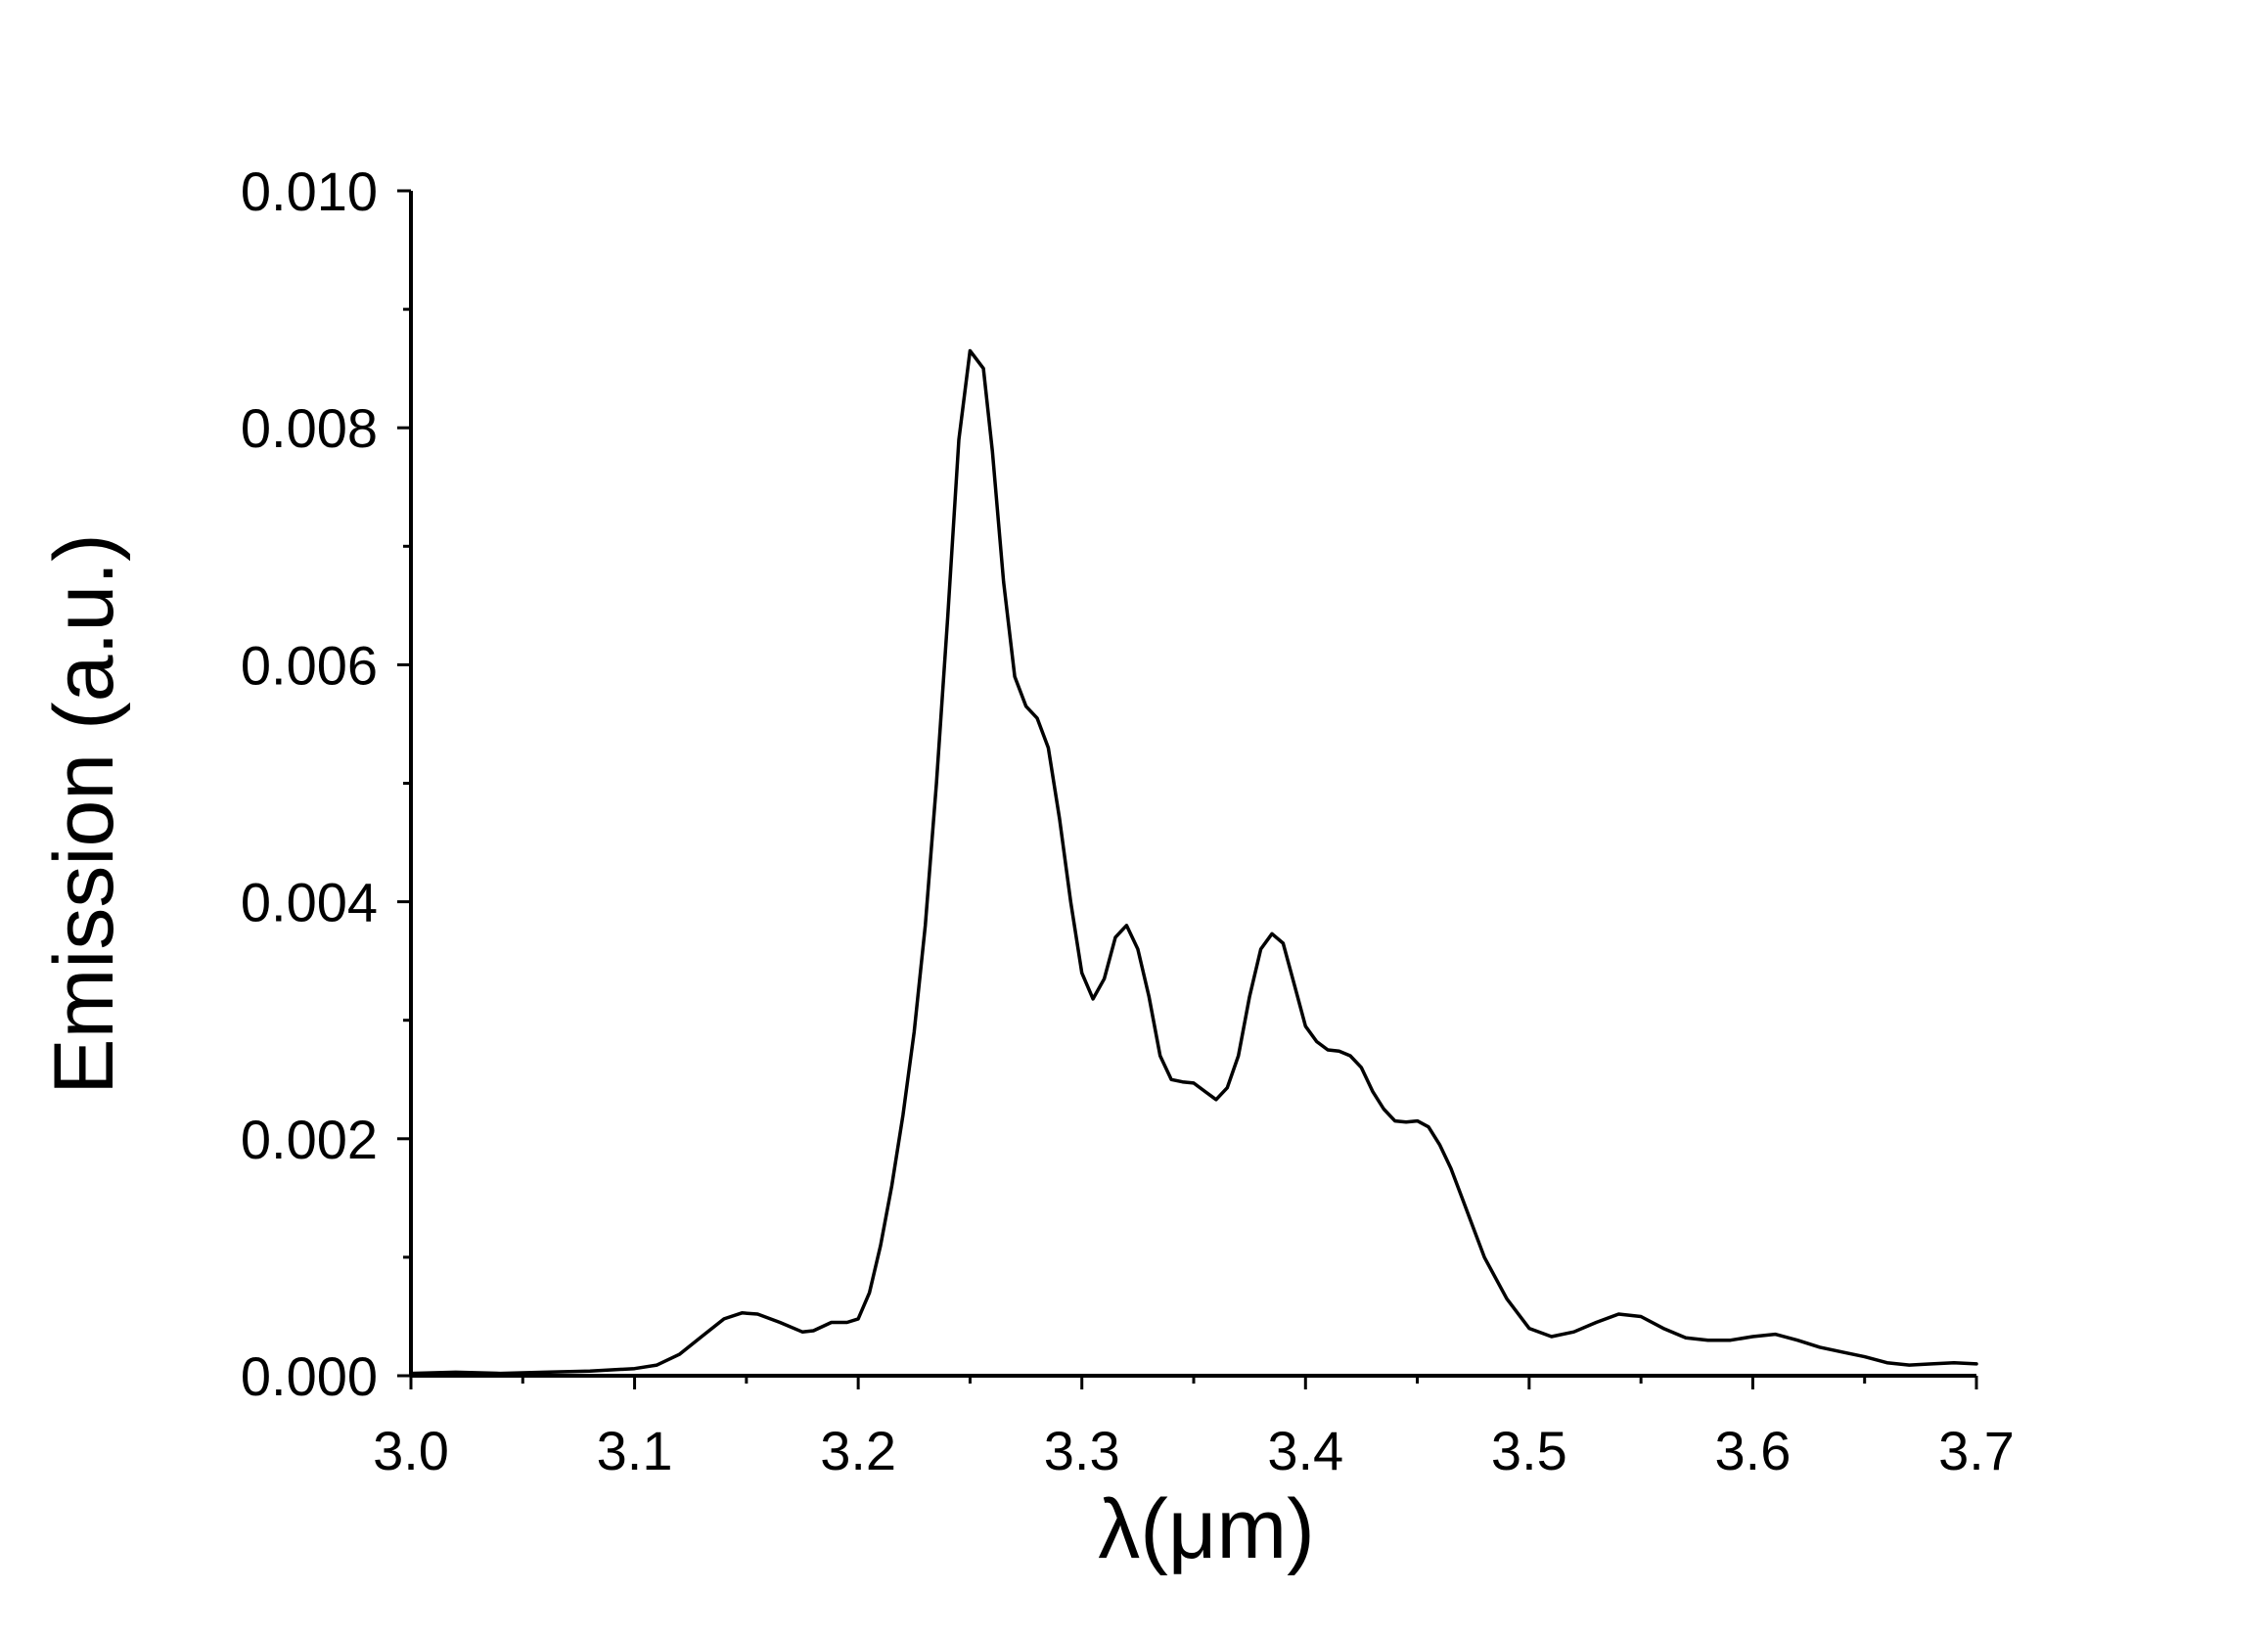 The image size is (2268, 1636). I want to click on x-tick-label: 3.7, so click(1976, 1450).